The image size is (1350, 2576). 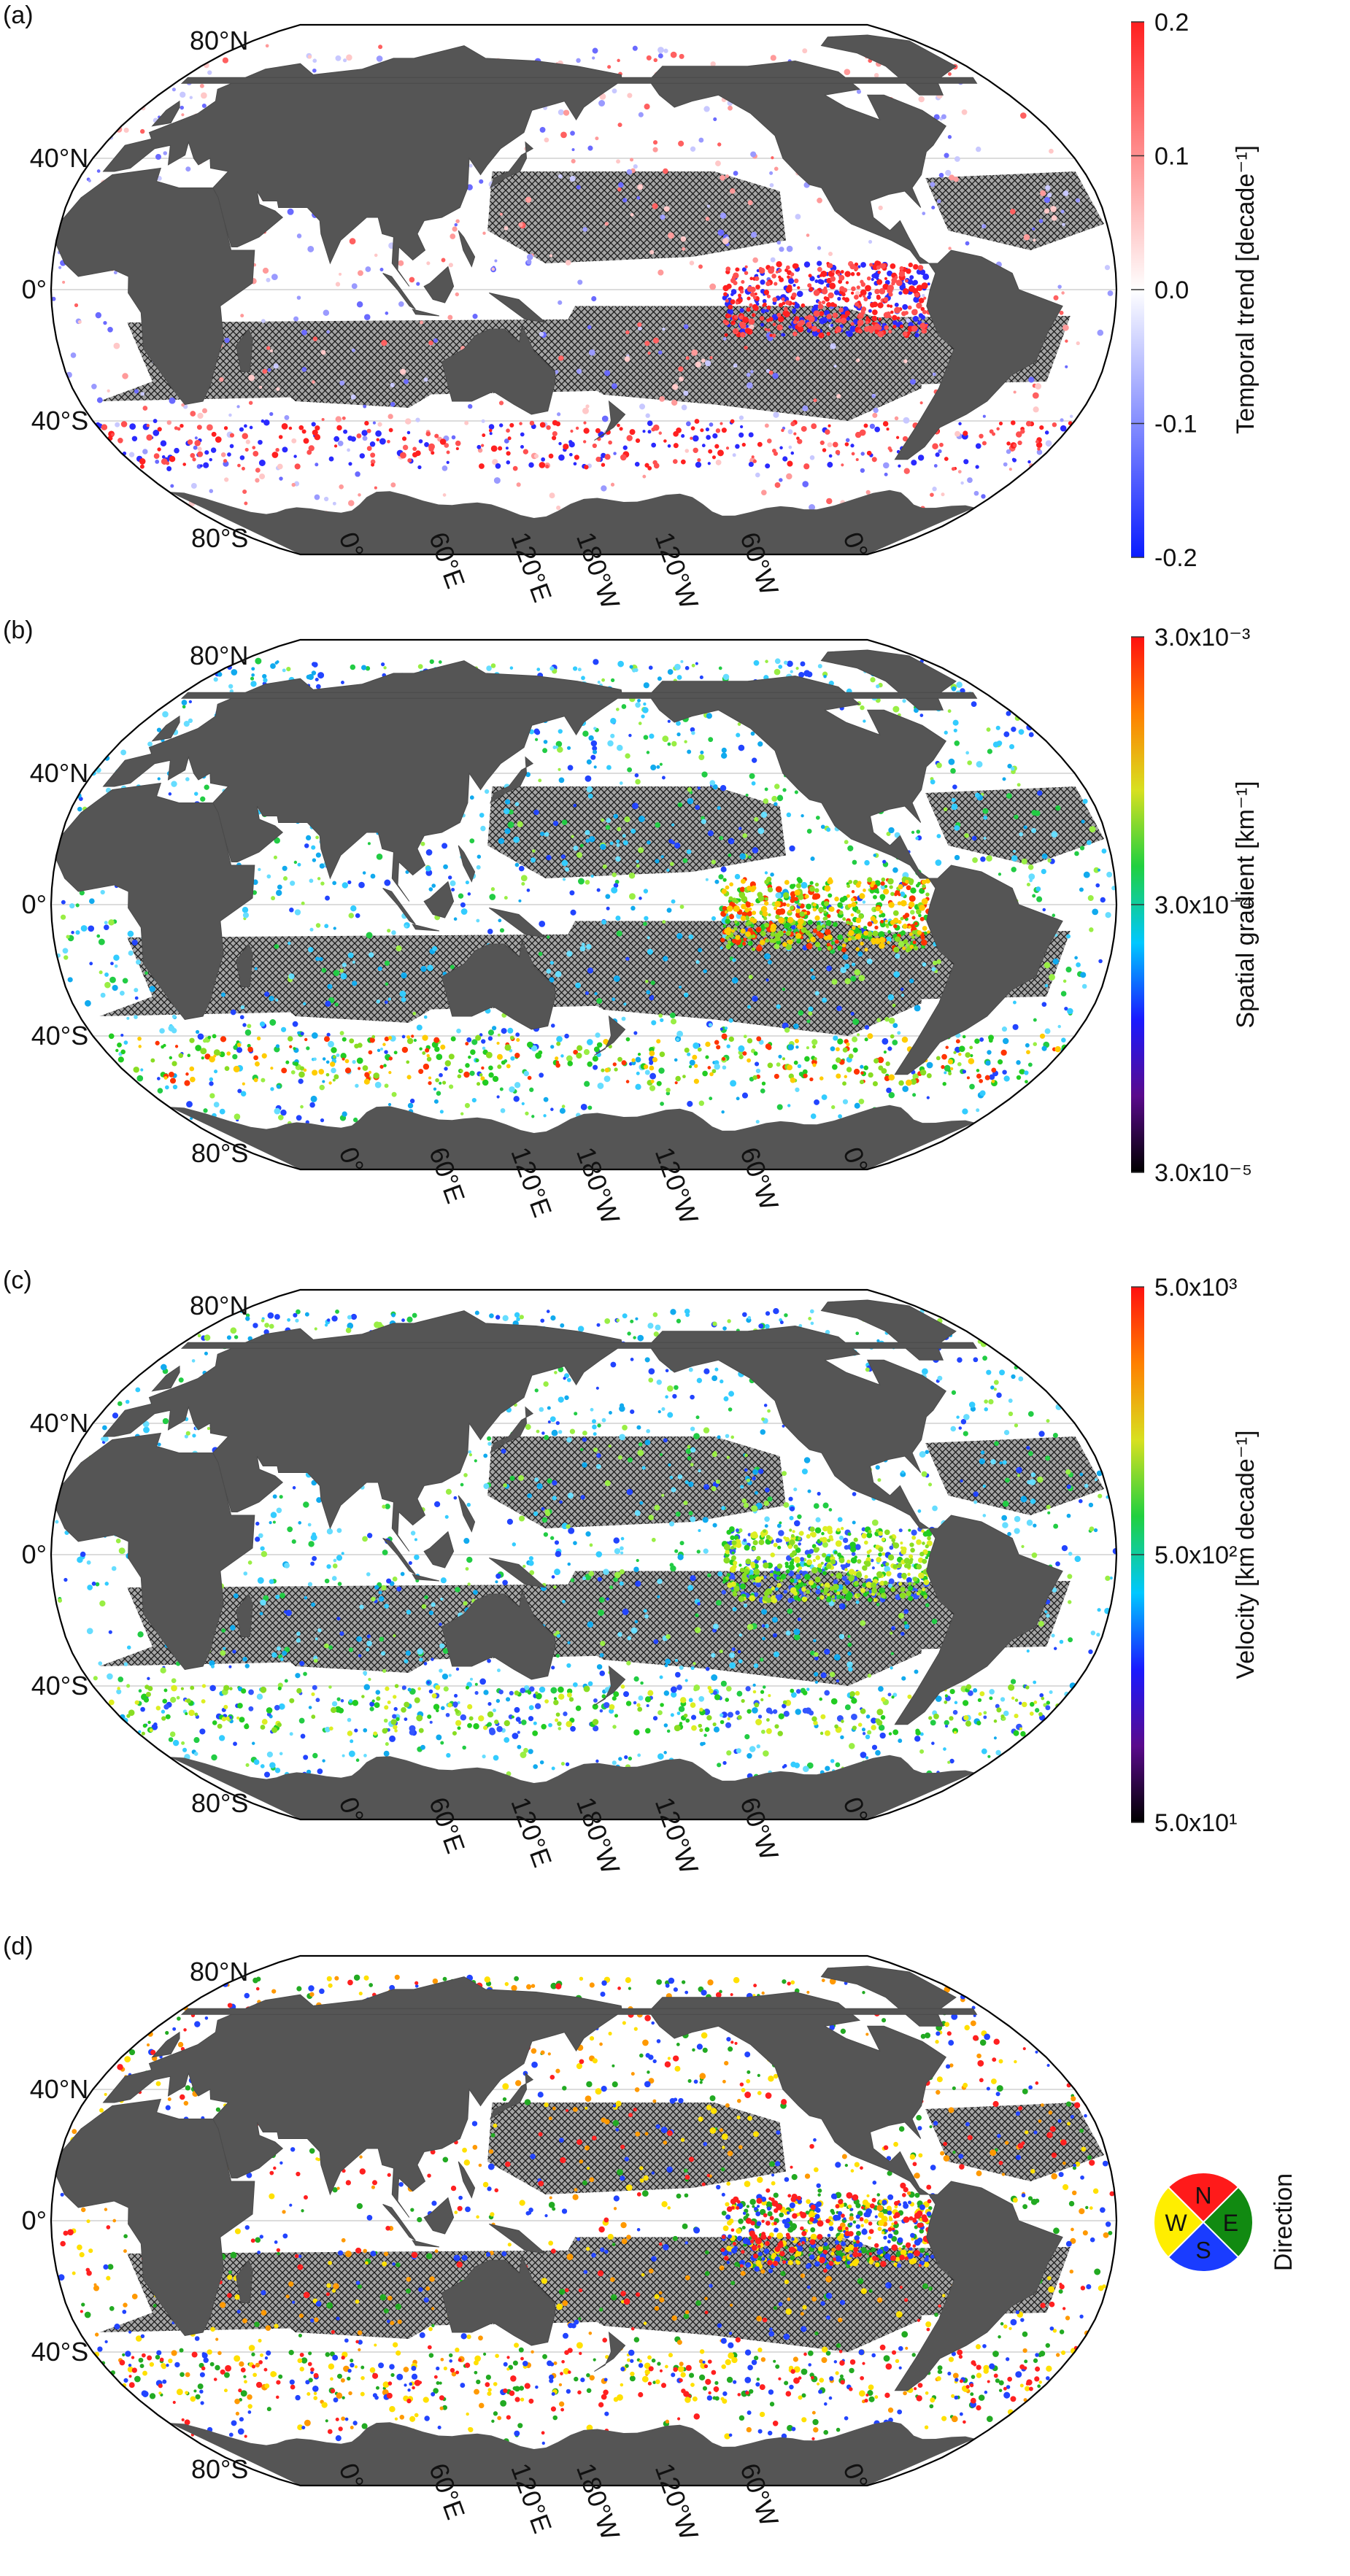 I want to click on panel-label: (d), so click(x=18, y=1946).